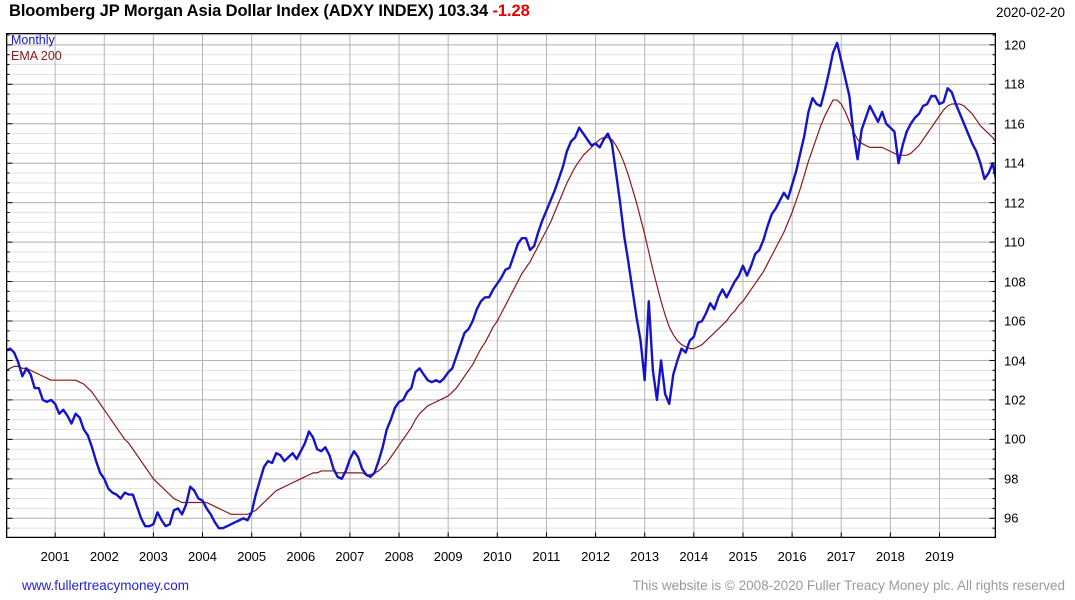 Image resolution: width=1075 pixels, height=600 pixels. I want to click on x-axis-tick-label: 2011, so click(546, 556).